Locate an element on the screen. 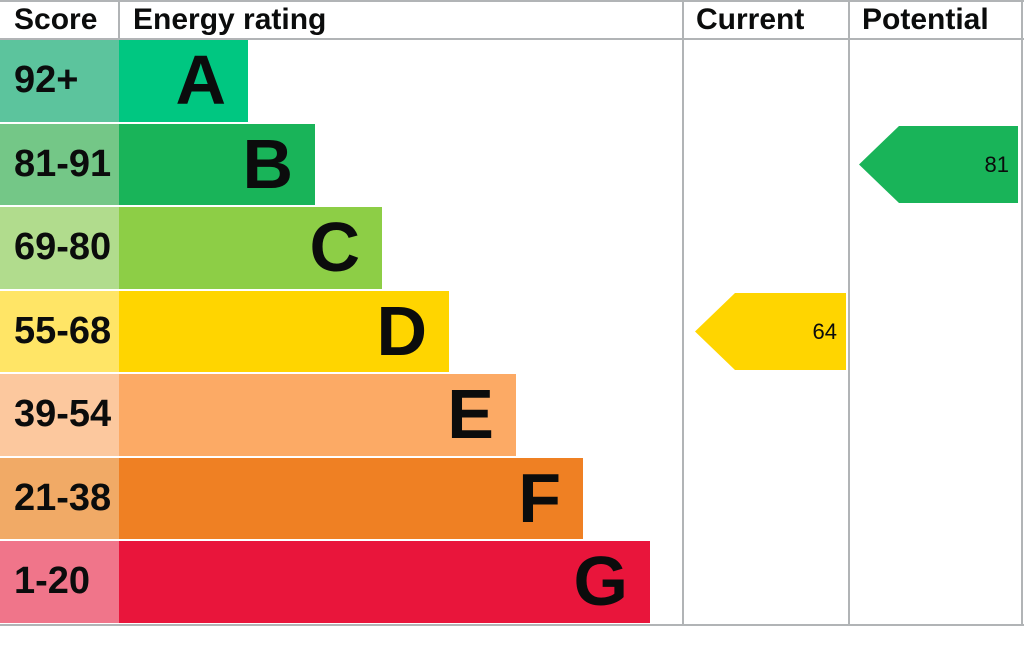  potential-rating-arrow: 81 is located at coordinates (938, 164).